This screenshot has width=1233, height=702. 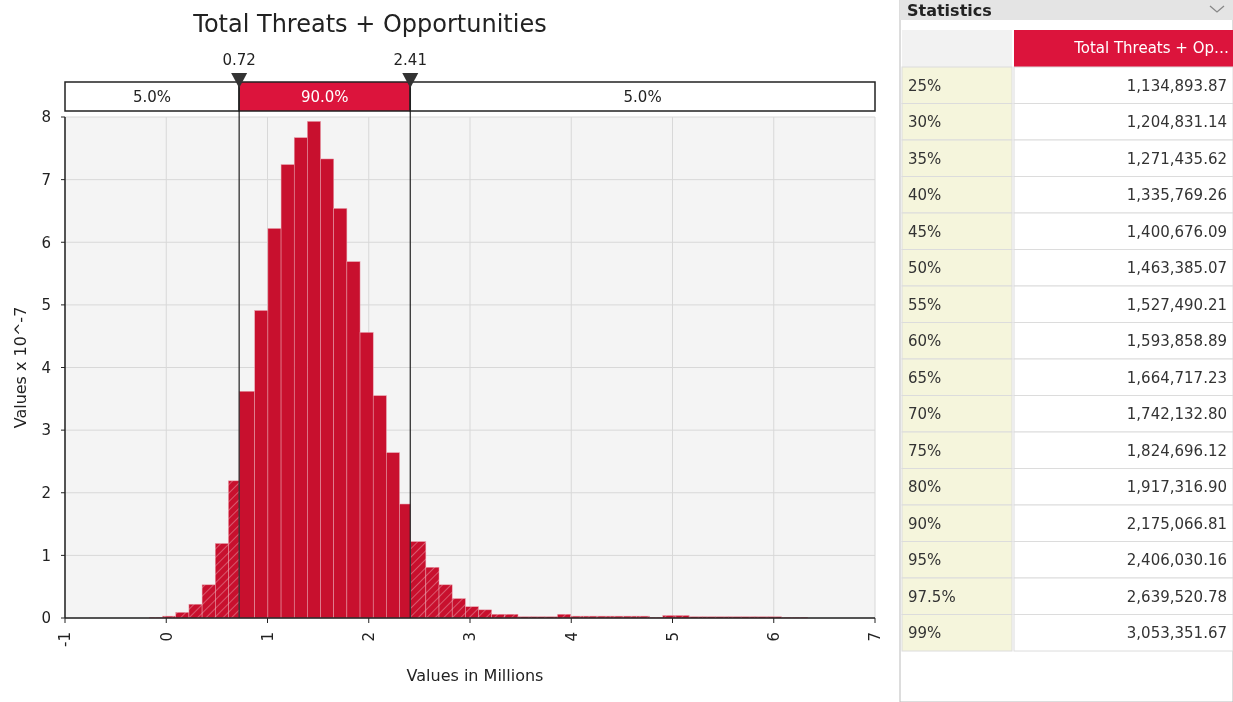 What do you see at coordinates (925, 122) in the screenshot?
I see `category-label: 30%` at bounding box center [925, 122].